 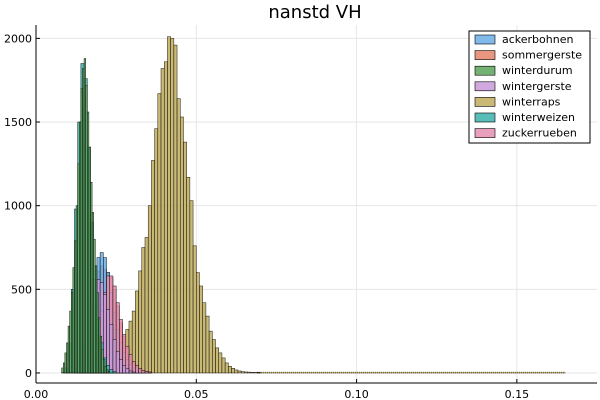 I want to click on y-tick-label: 1000, so click(x=18, y=206).